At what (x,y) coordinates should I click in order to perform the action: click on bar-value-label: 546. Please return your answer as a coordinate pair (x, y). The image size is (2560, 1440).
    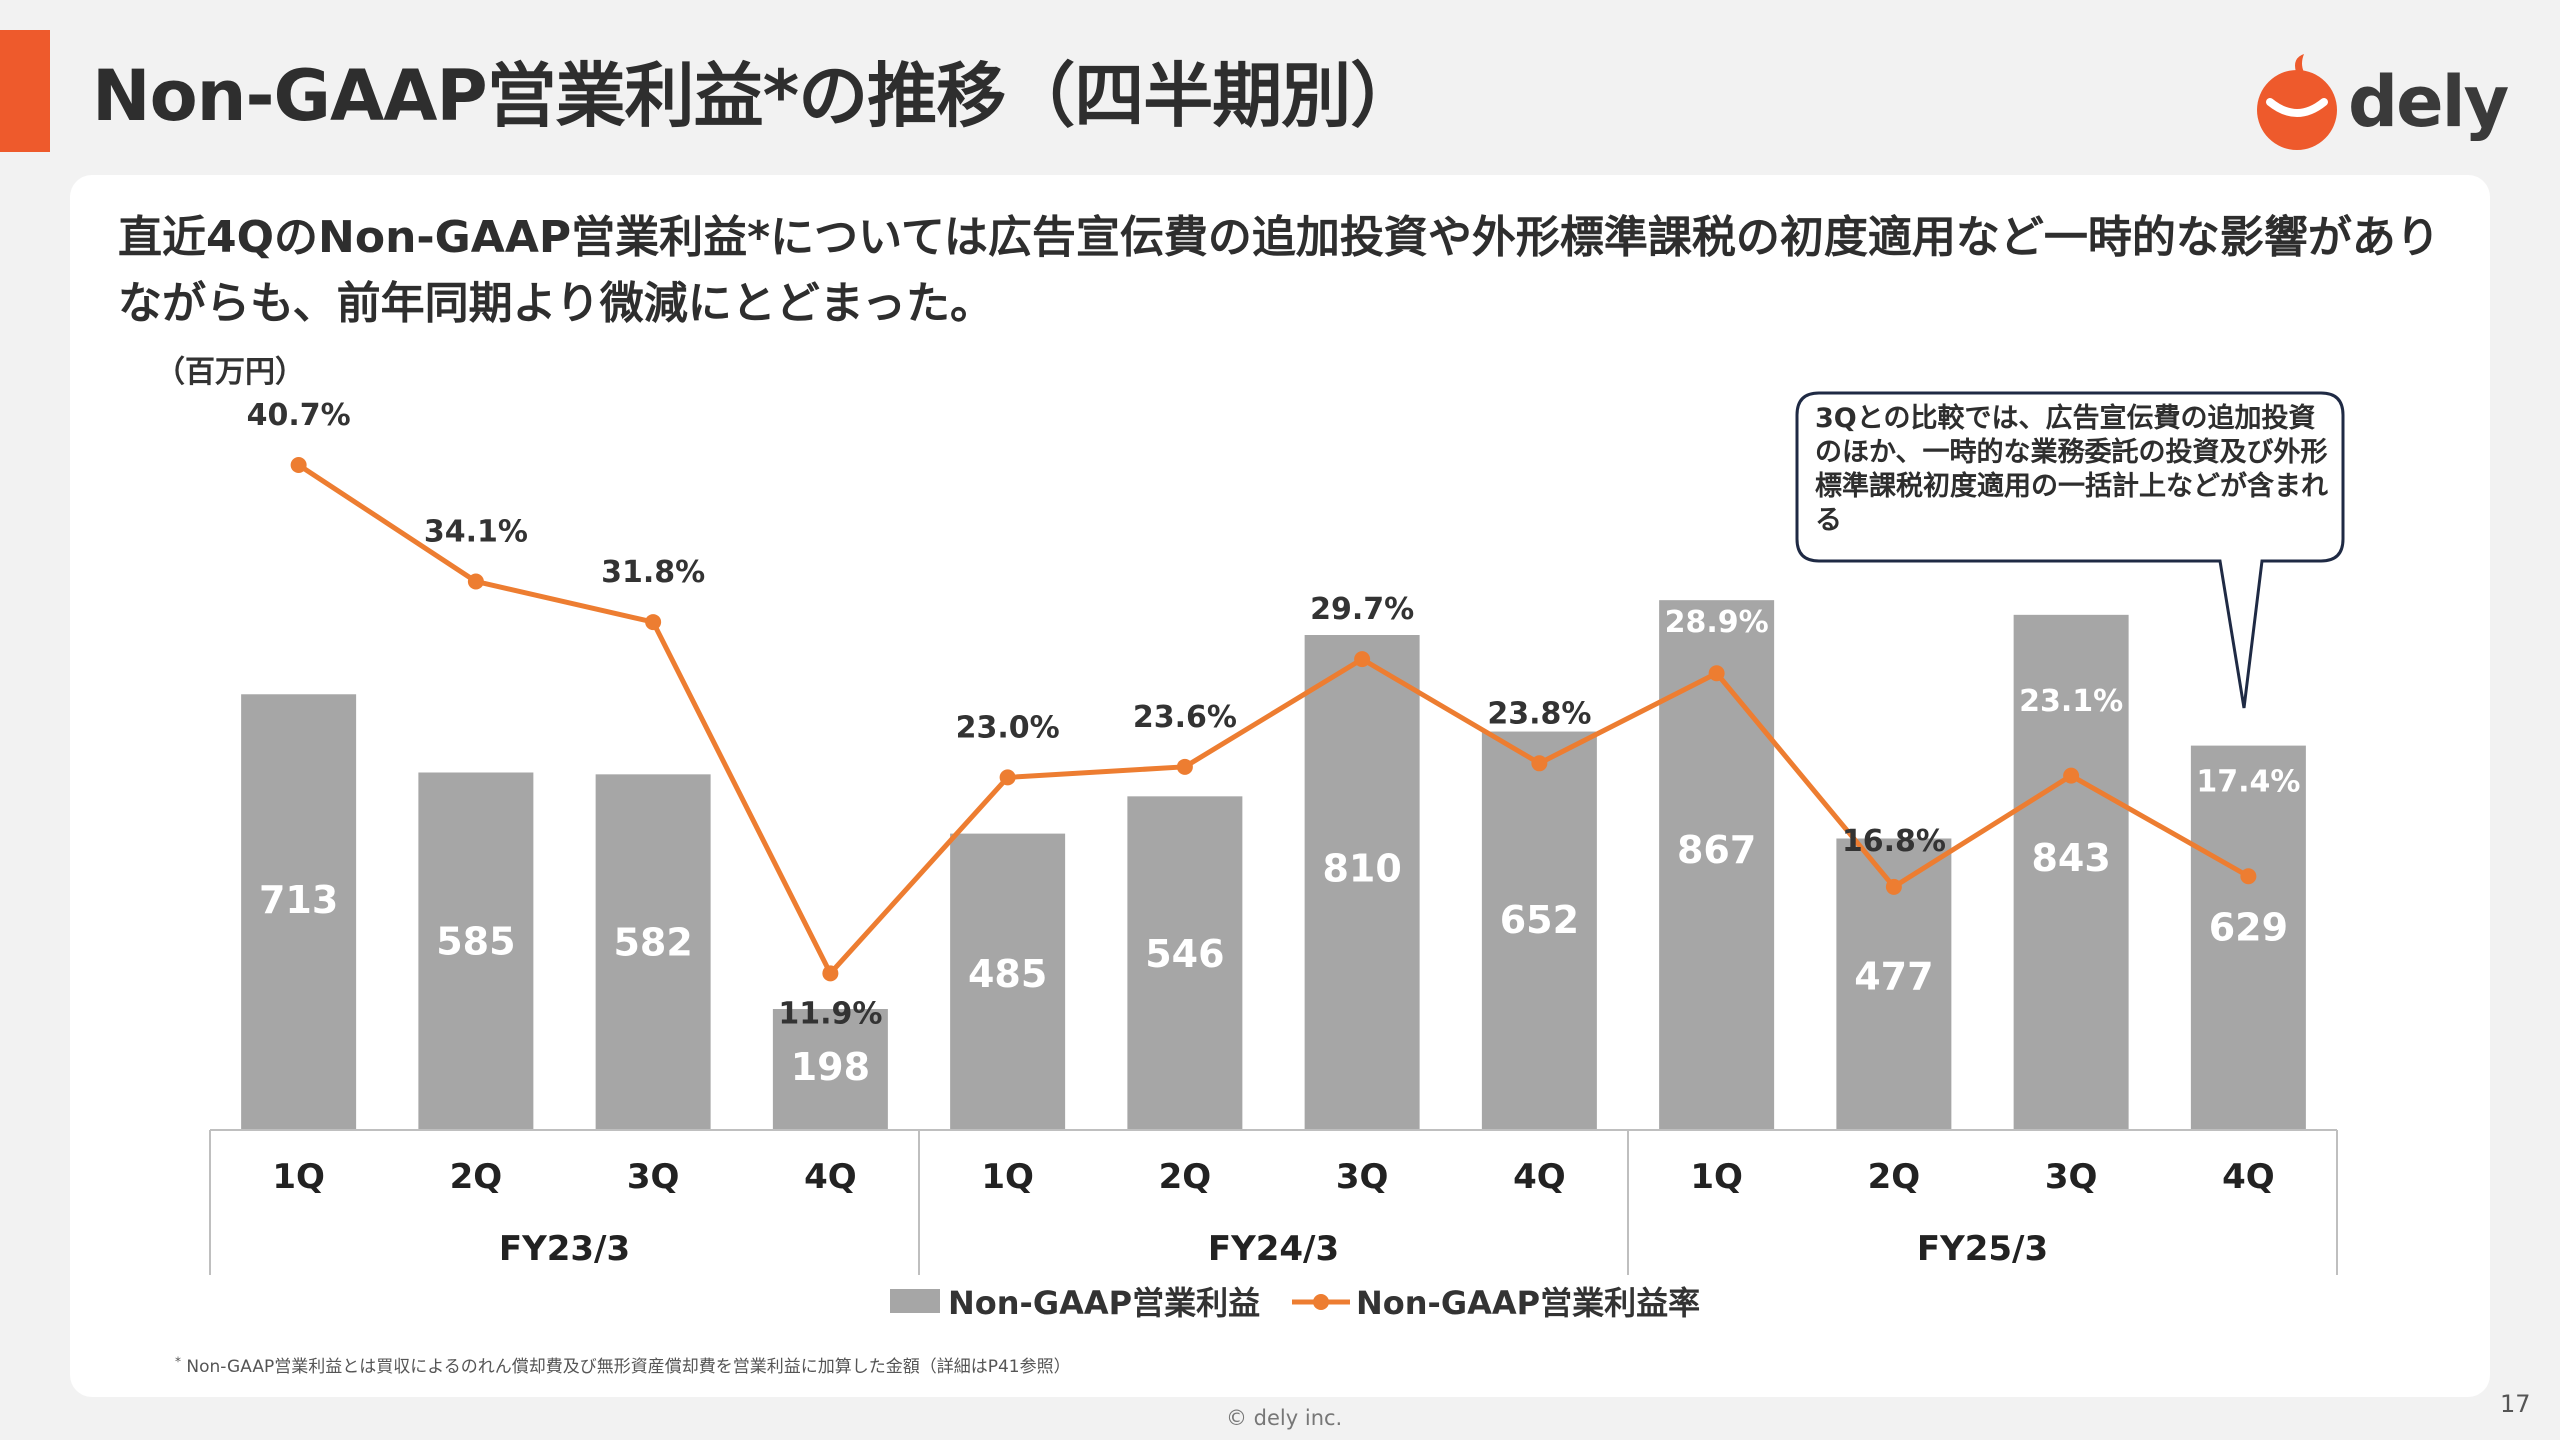
    Looking at the image, I should click on (1184, 954).